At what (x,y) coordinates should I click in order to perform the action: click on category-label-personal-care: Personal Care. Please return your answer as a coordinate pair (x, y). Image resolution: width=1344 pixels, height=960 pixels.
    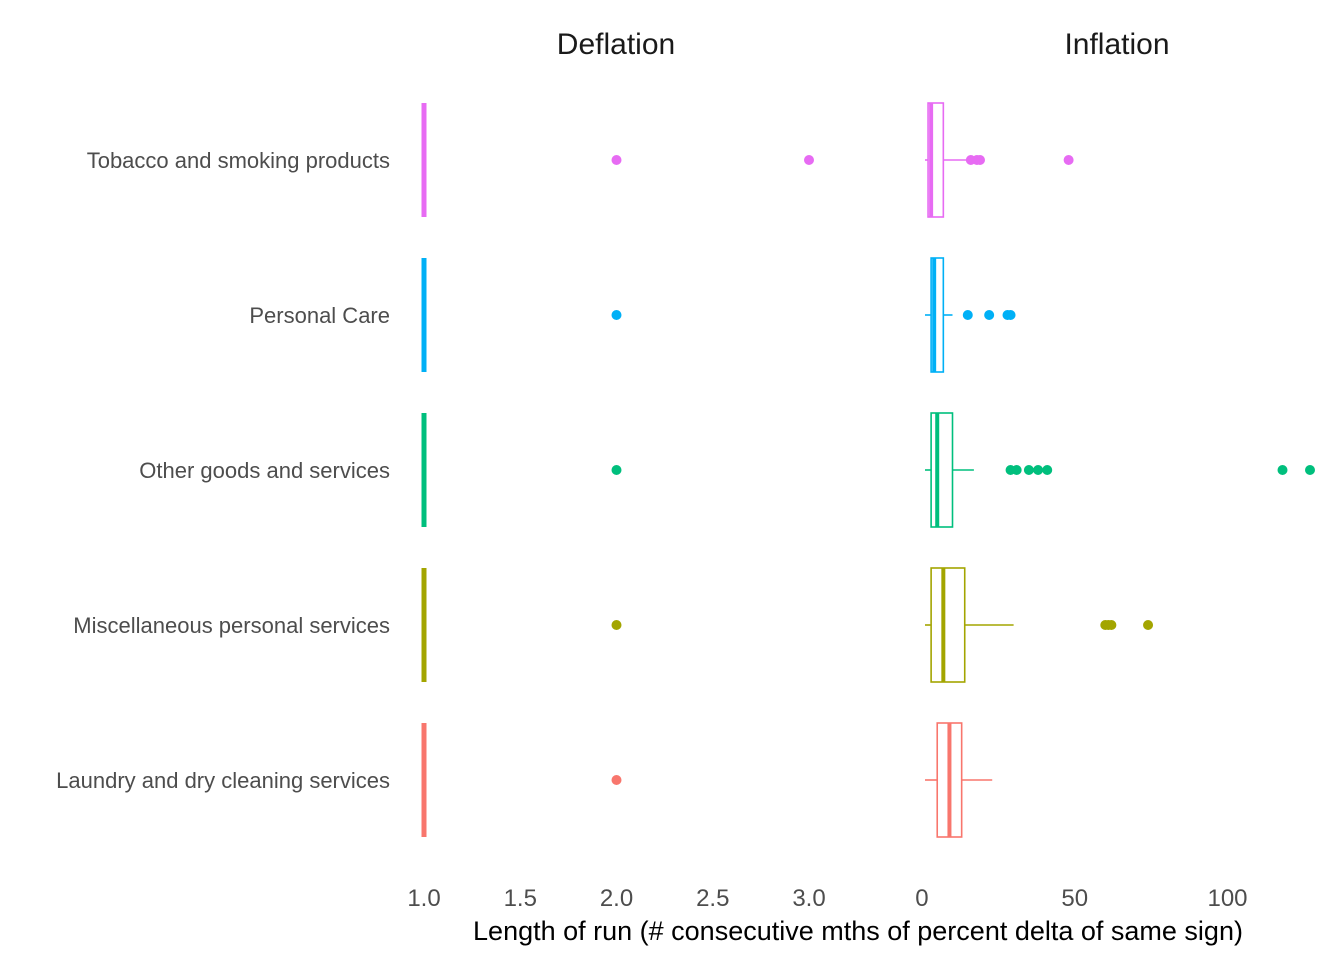
    Looking at the image, I should click on (319, 315).